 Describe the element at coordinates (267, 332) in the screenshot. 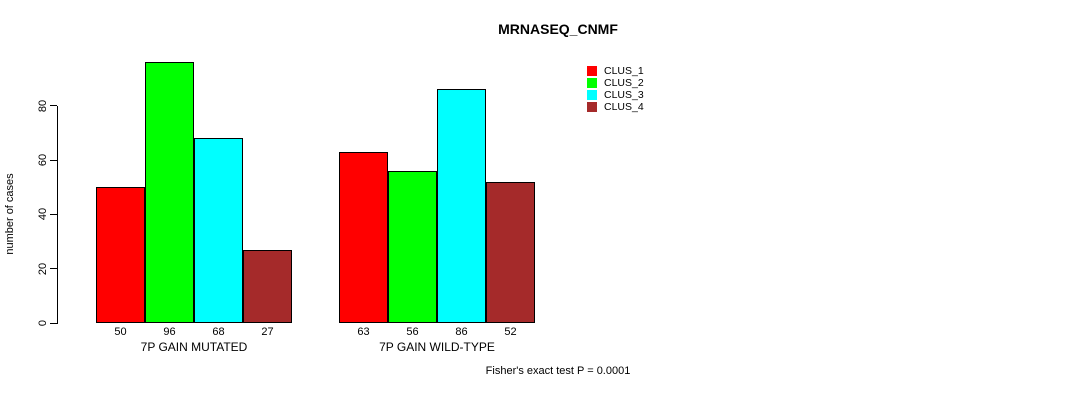

I see `bar-value-label: 27` at that location.